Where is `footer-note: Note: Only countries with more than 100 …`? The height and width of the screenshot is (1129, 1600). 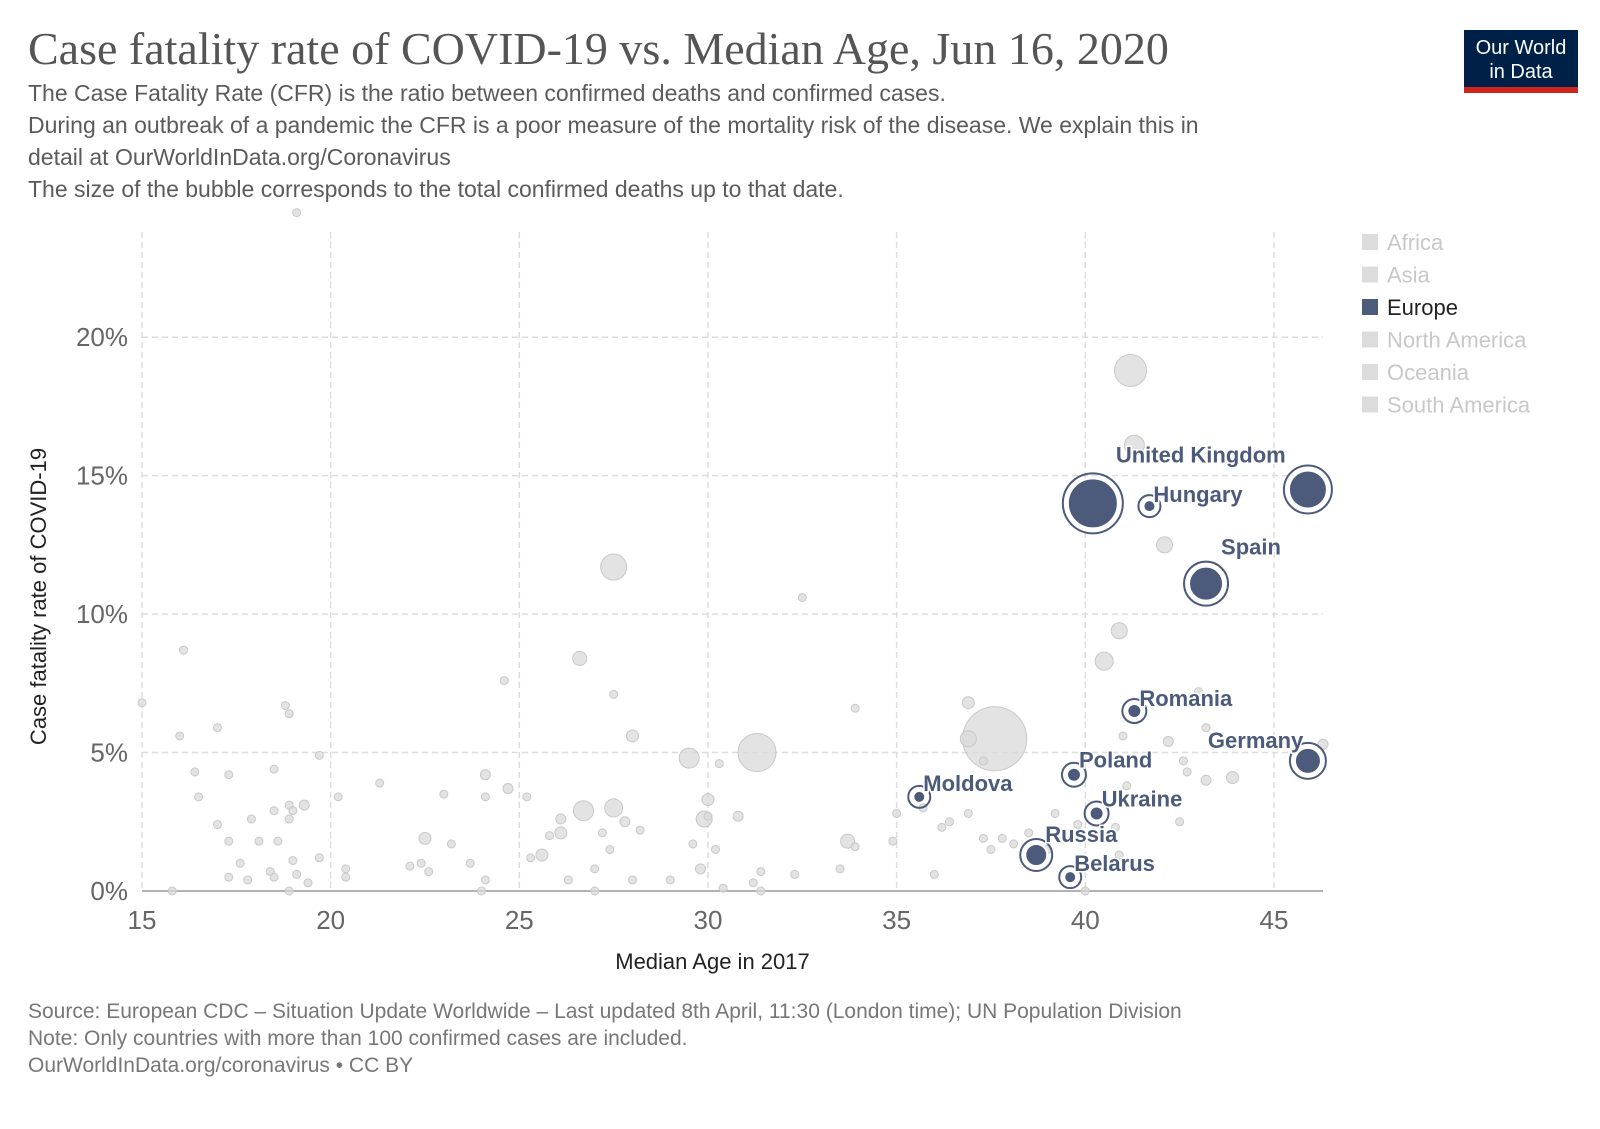
footer-note: Note: Only countries with more than 100 … is located at coordinates (358, 1038).